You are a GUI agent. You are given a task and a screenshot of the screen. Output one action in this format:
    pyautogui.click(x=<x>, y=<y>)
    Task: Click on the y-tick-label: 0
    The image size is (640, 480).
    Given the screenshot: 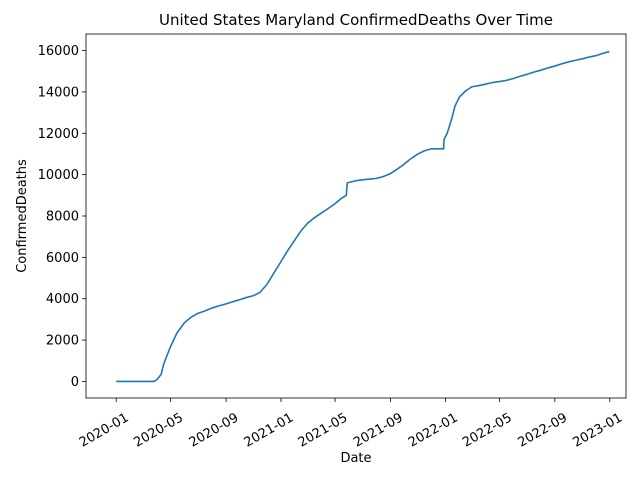 What is the action you would take?
    pyautogui.click(x=75, y=382)
    